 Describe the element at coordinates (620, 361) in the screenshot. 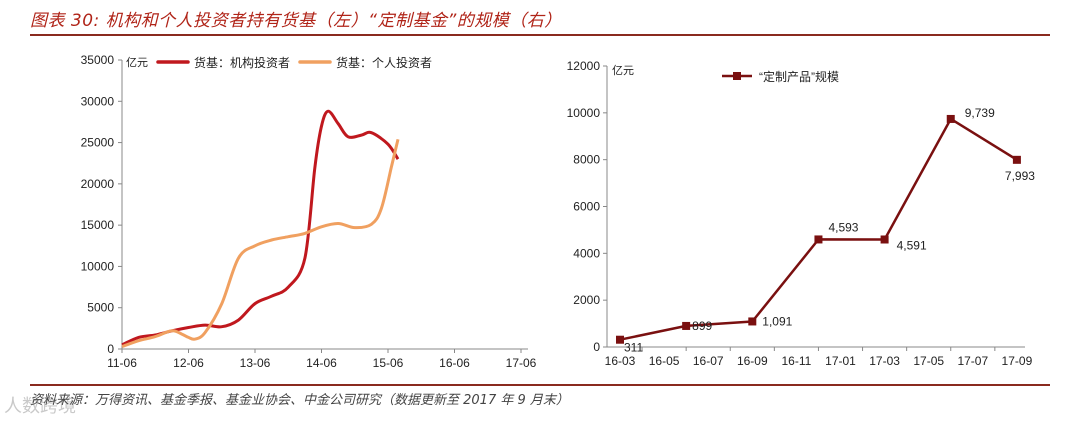

I see `x-tick-label: 16-03` at that location.